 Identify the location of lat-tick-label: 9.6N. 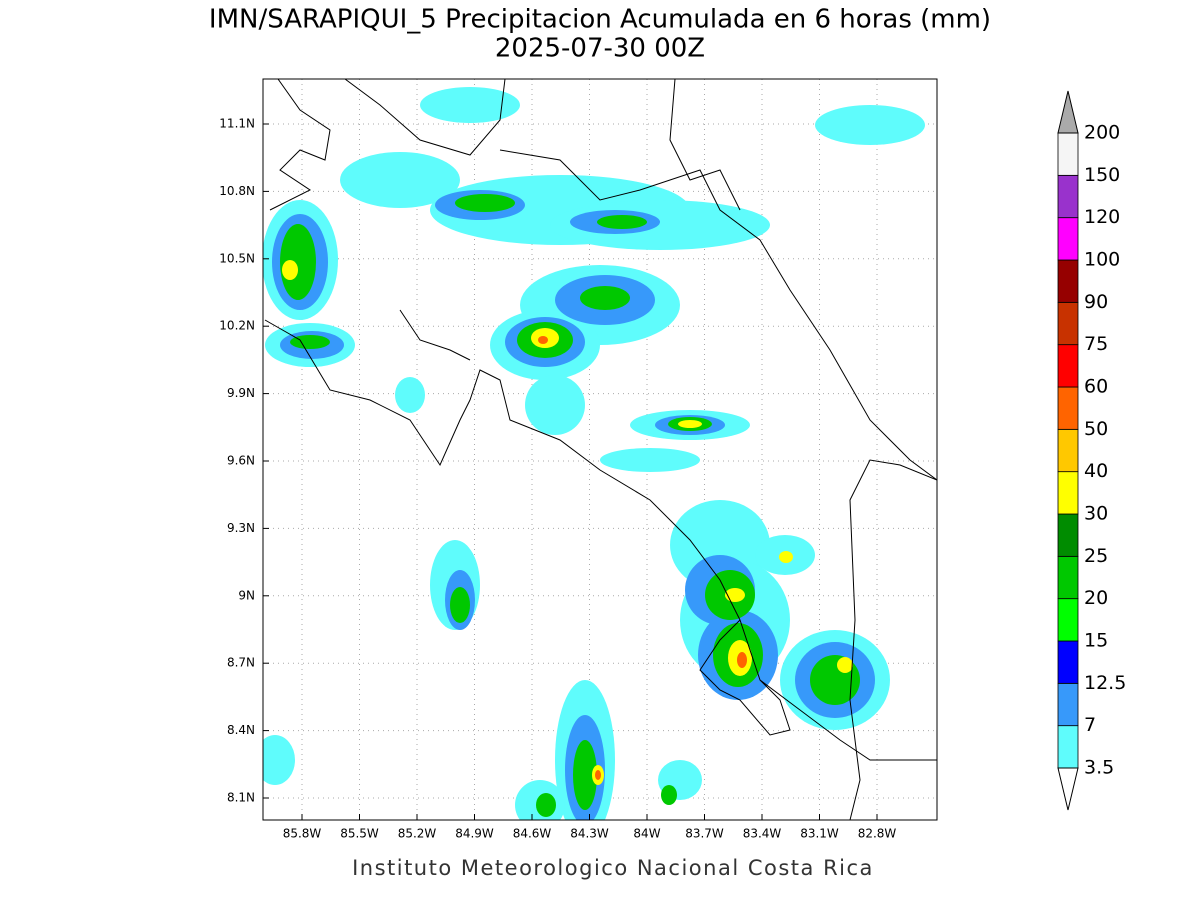
(241, 461).